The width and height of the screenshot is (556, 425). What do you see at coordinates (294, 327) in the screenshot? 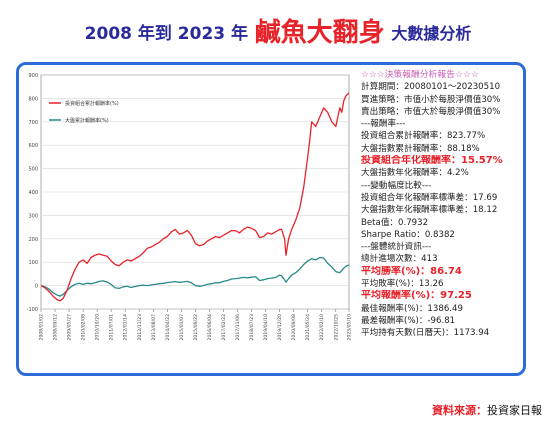
I see `x-tick-label: 2020/09/08` at bounding box center [294, 327].